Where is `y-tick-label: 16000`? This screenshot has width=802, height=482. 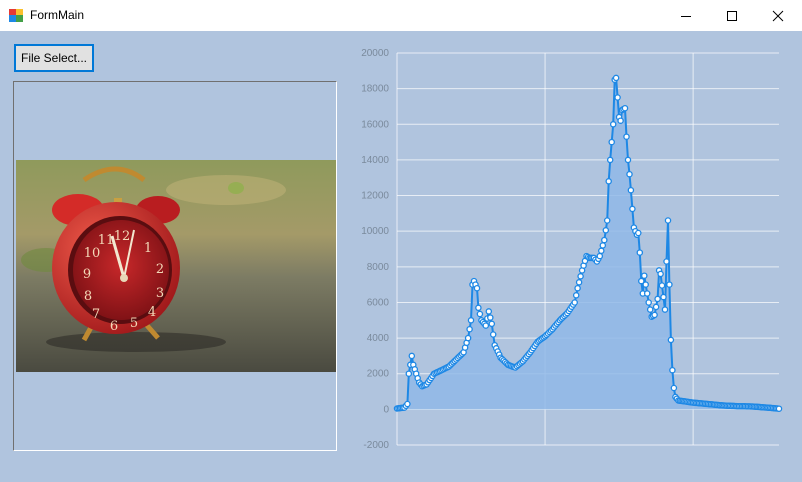 y-tick-label: 16000 is located at coordinates (375, 124).